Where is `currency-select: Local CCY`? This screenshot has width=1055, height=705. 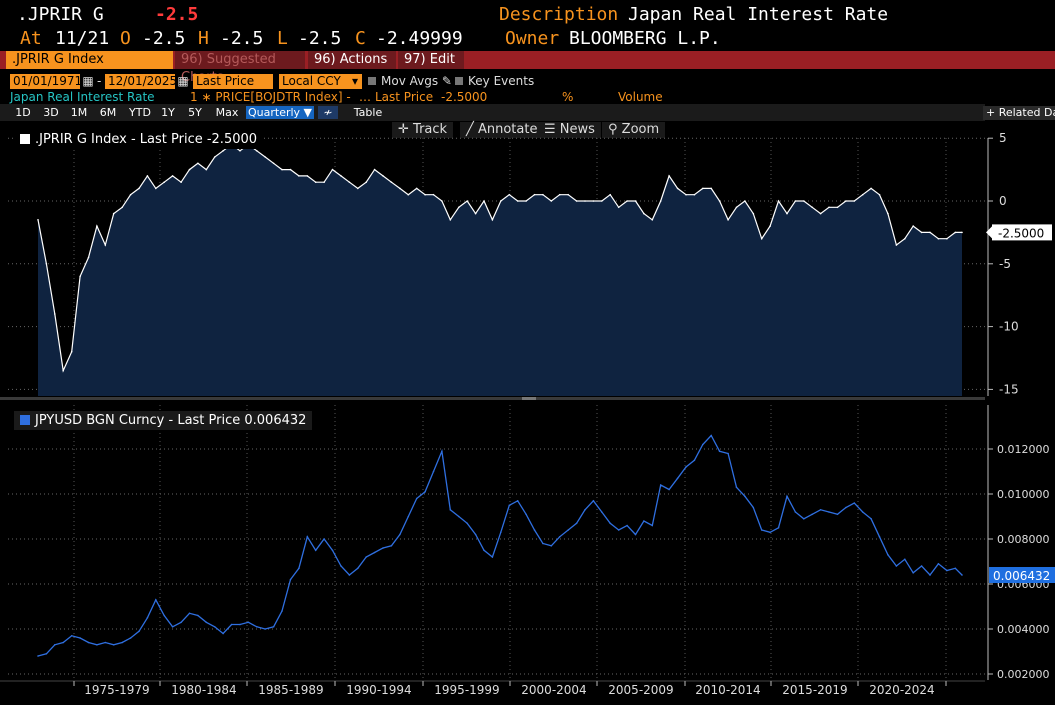
currency-select: Local CCY is located at coordinates (314, 81).